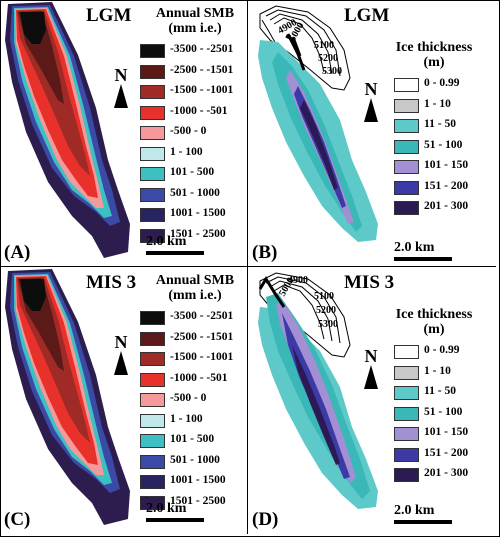 Image resolution: width=500 pixels, height=537 pixels. I want to click on svg-text: 5300, so click(328, 324).